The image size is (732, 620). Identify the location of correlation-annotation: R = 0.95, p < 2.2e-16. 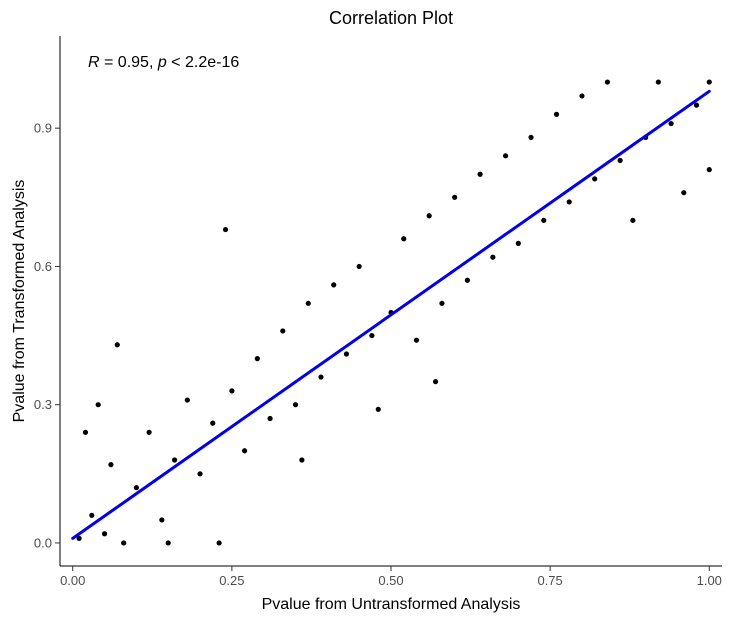
(163, 62).